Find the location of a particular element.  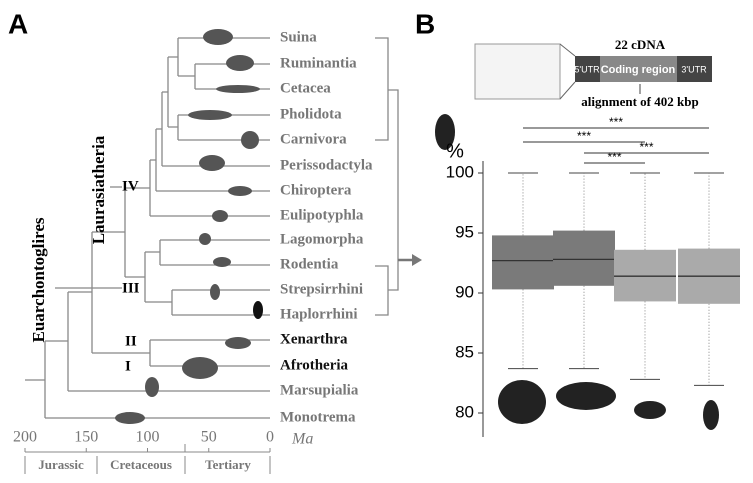

node-label: III is located at coordinates (131, 288).